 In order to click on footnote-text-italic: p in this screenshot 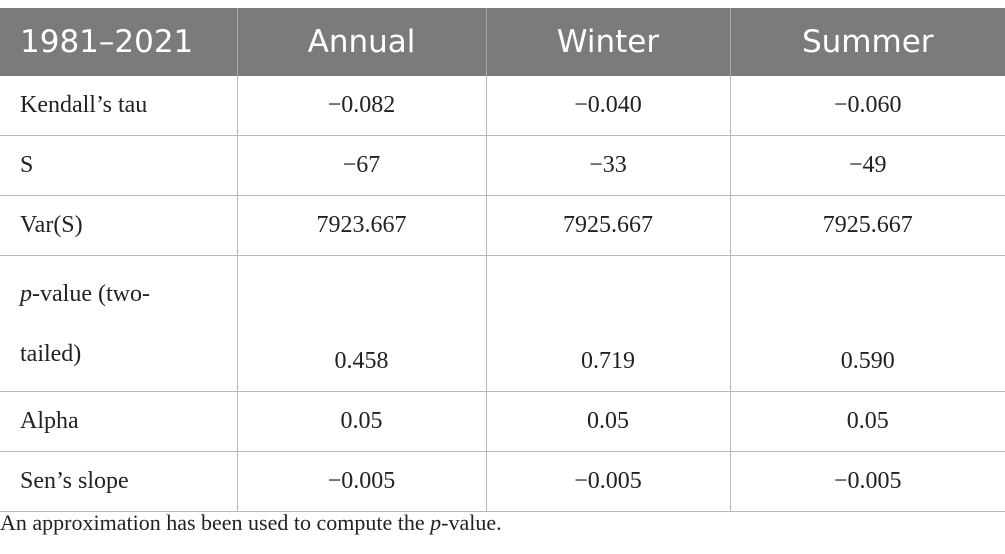, I will do `click(436, 522)`.